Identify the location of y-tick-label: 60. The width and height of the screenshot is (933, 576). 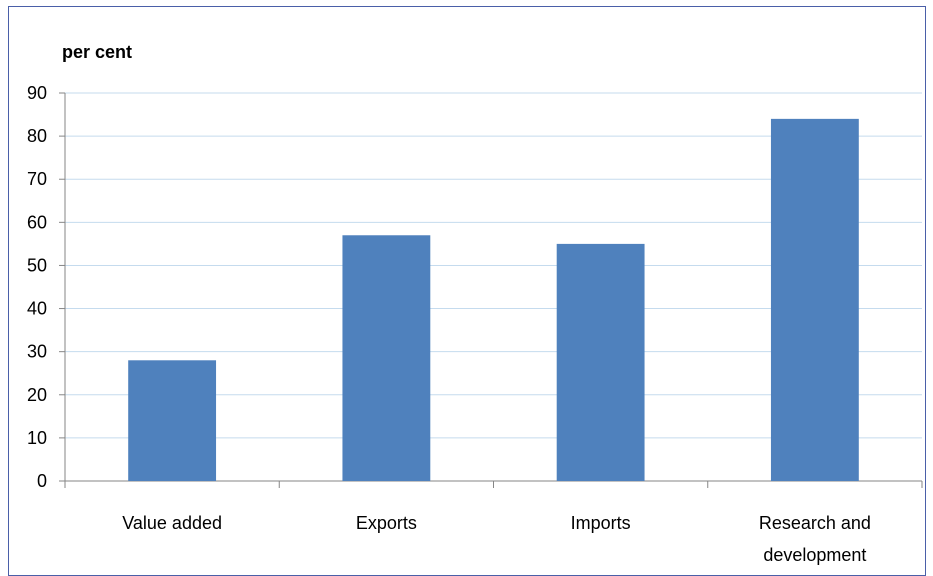
(37, 222).